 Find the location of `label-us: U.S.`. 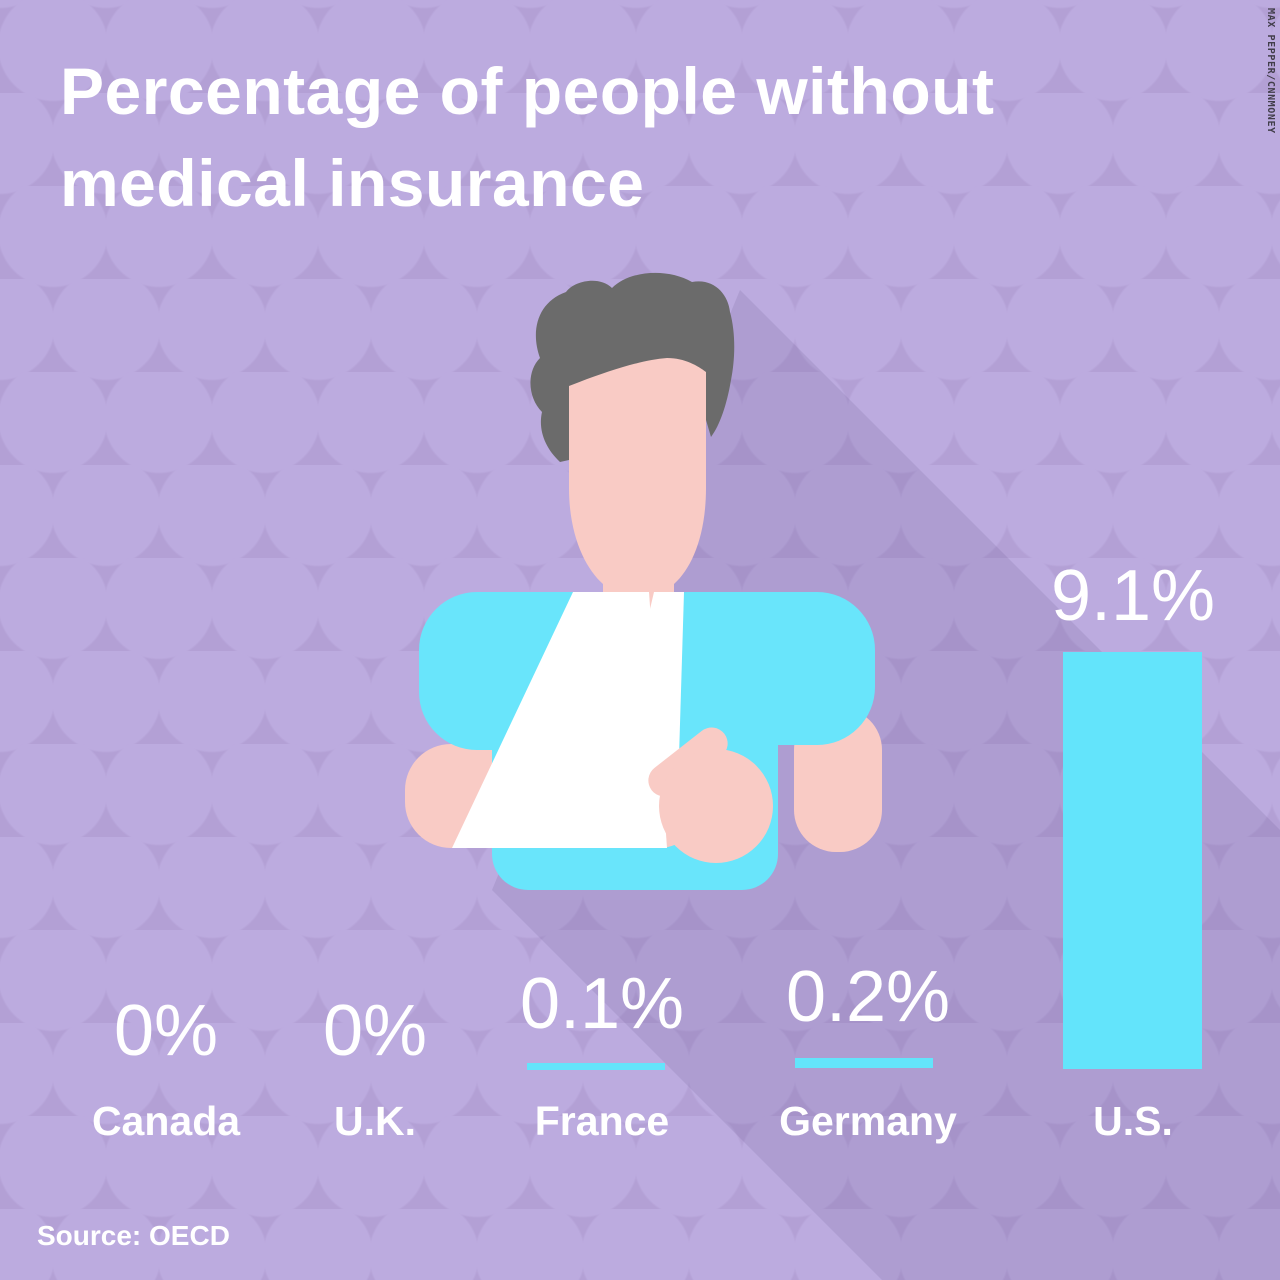

label-us: U.S. is located at coordinates (1133, 1121).